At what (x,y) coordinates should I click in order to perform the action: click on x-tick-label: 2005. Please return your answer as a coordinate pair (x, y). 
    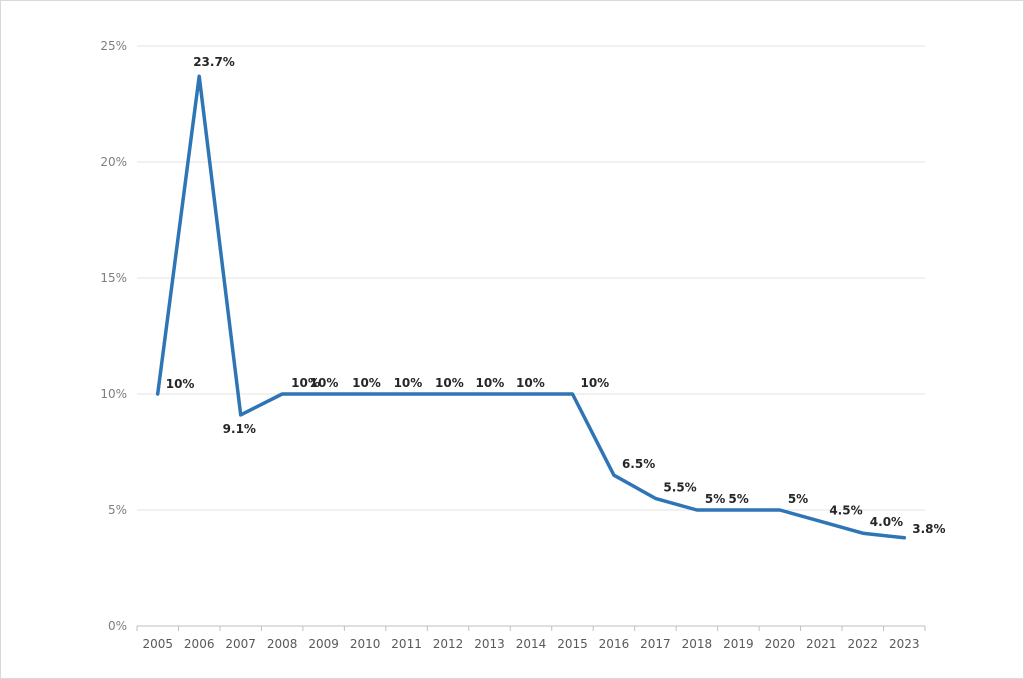
    Looking at the image, I should click on (157, 644).